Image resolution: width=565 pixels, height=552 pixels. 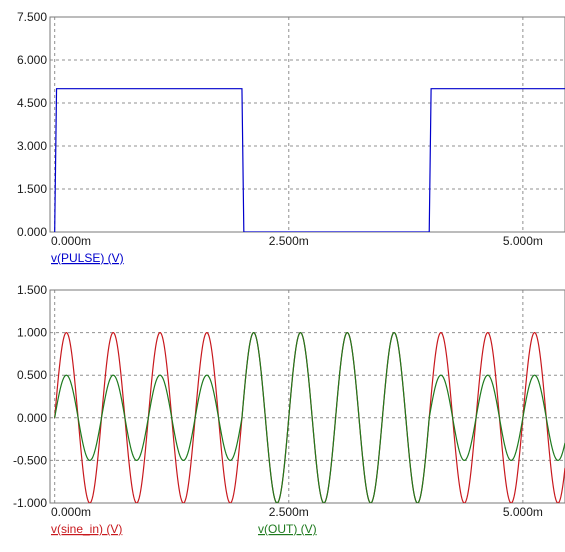 I want to click on sine-legend: v(sine_in) (V) v(OUT) (V), so click(x=184, y=529).